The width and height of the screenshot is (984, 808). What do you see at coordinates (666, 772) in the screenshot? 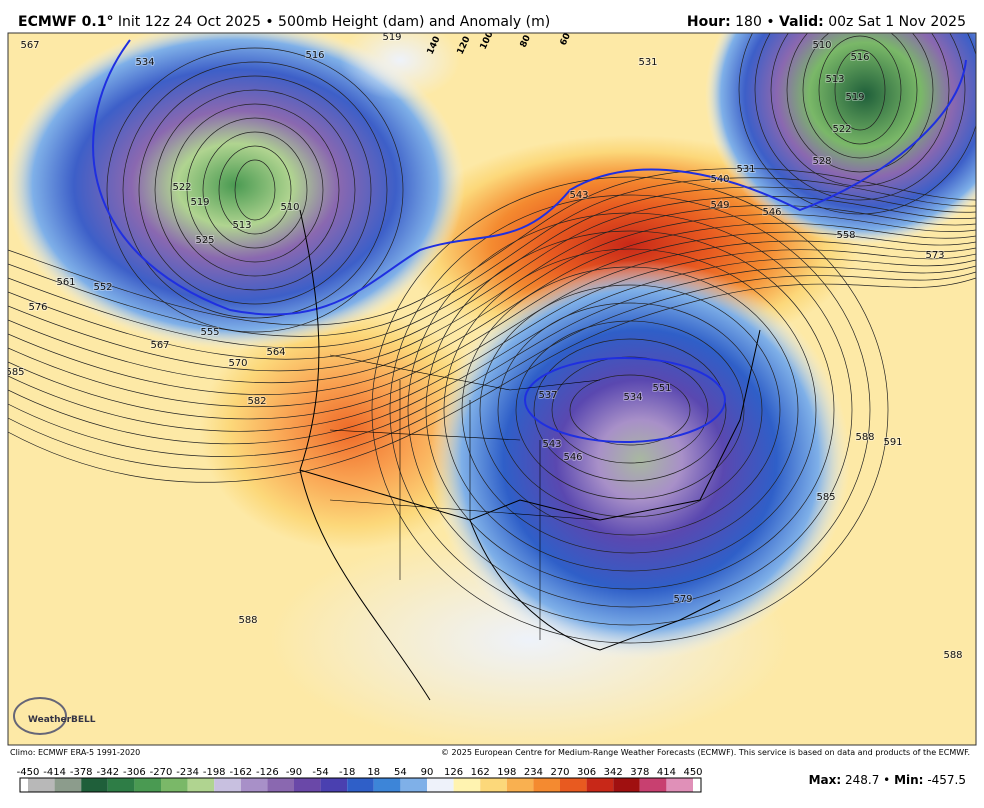
I see `colorbar-label: 414` at bounding box center [666, 772].